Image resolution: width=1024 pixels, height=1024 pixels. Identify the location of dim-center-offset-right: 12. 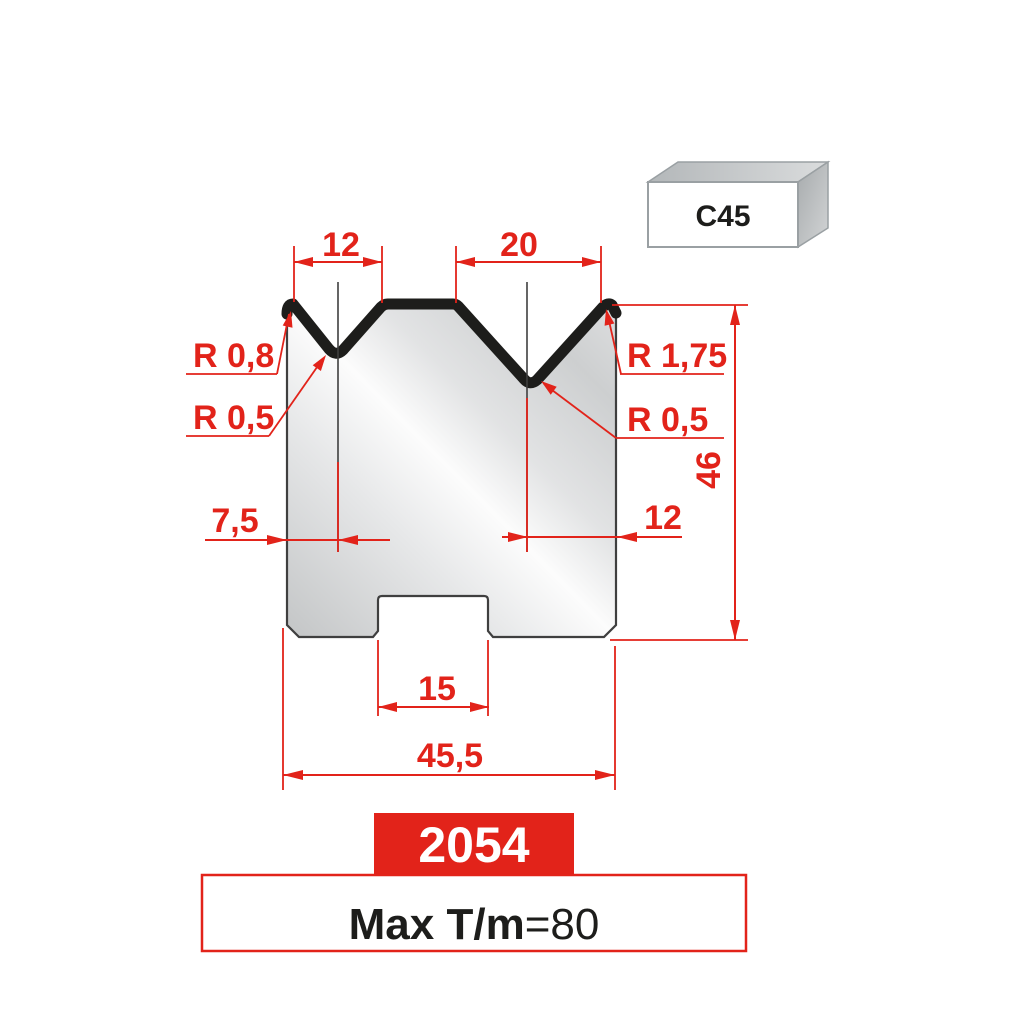
(592, 520).